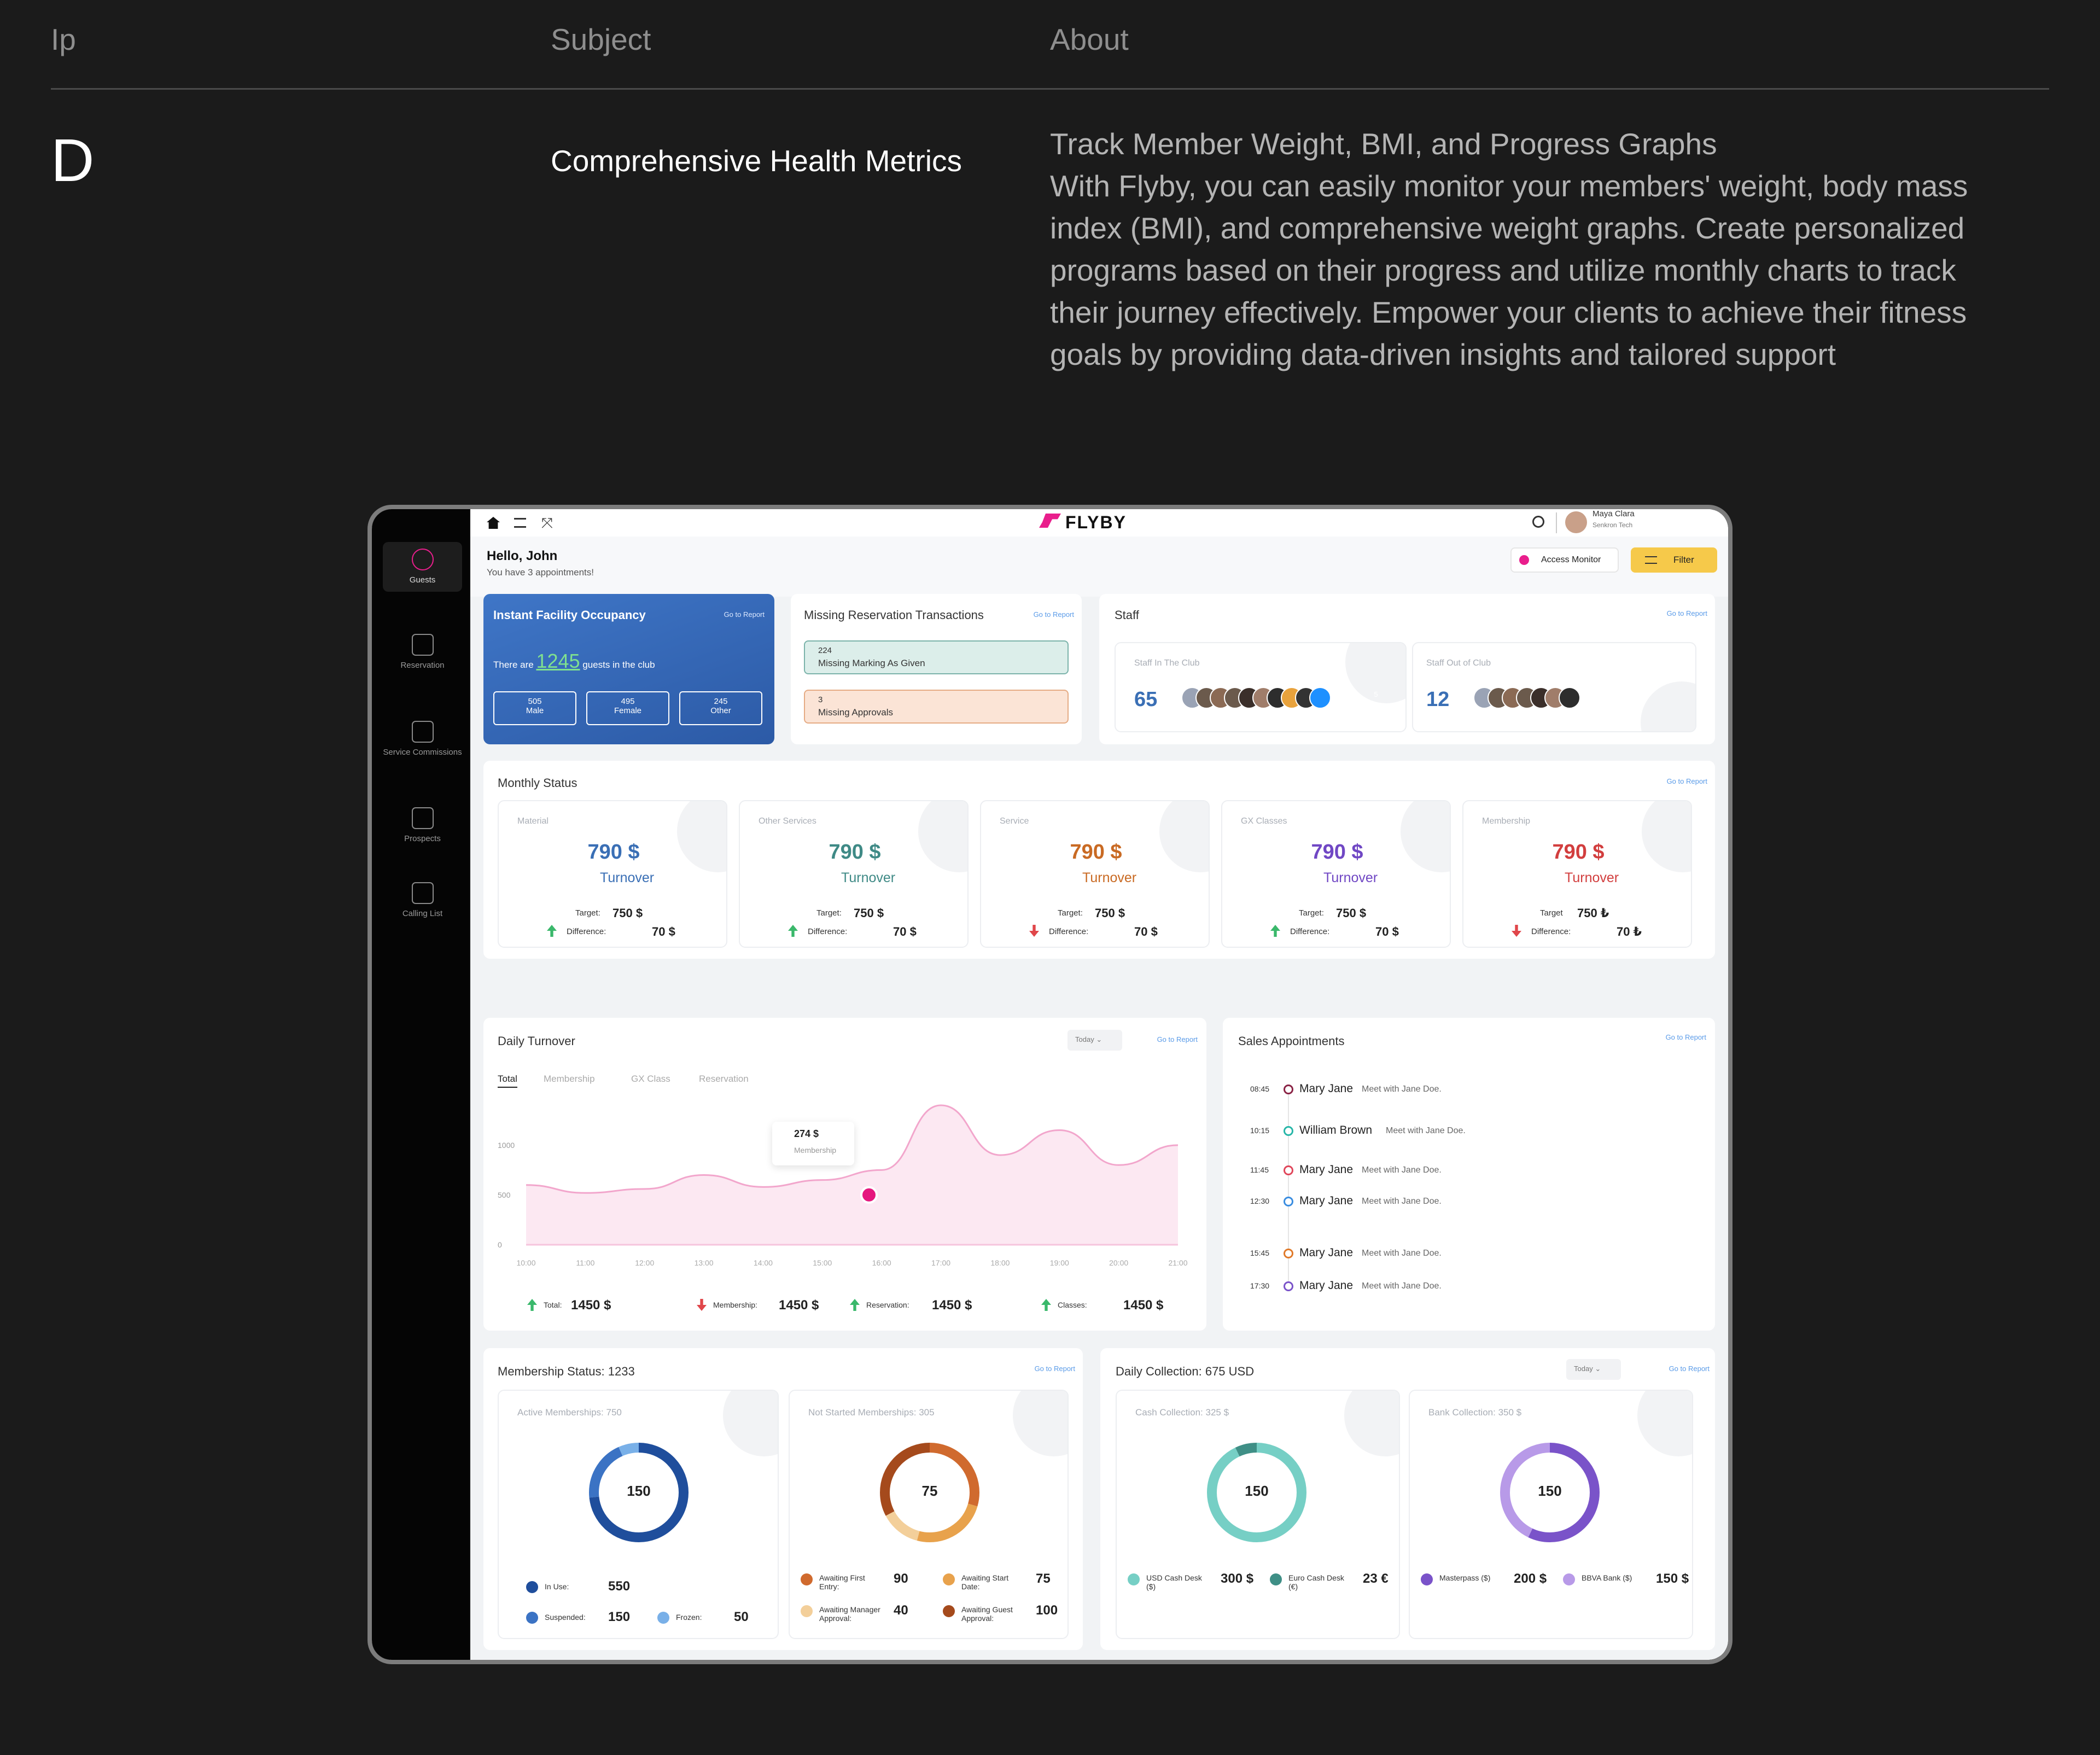  Describe the element at coordinates (1095, 1040) in the screenshot. I see `period-select: Today ⌄` at that location.